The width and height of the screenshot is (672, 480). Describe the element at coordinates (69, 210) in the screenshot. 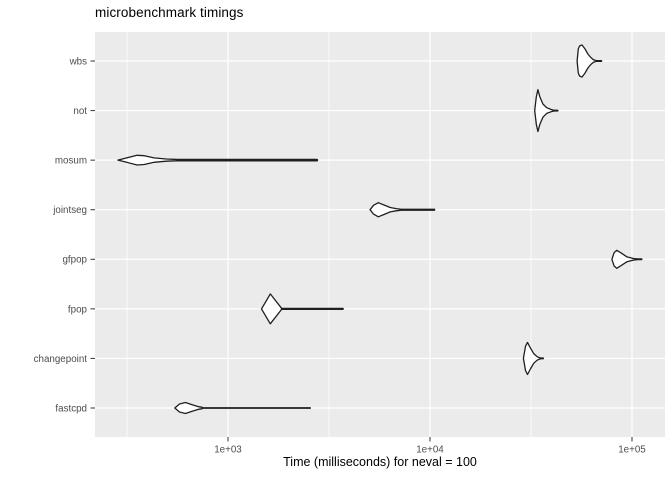

I see `y-tick-label-jointseg: jointseg` at that location.